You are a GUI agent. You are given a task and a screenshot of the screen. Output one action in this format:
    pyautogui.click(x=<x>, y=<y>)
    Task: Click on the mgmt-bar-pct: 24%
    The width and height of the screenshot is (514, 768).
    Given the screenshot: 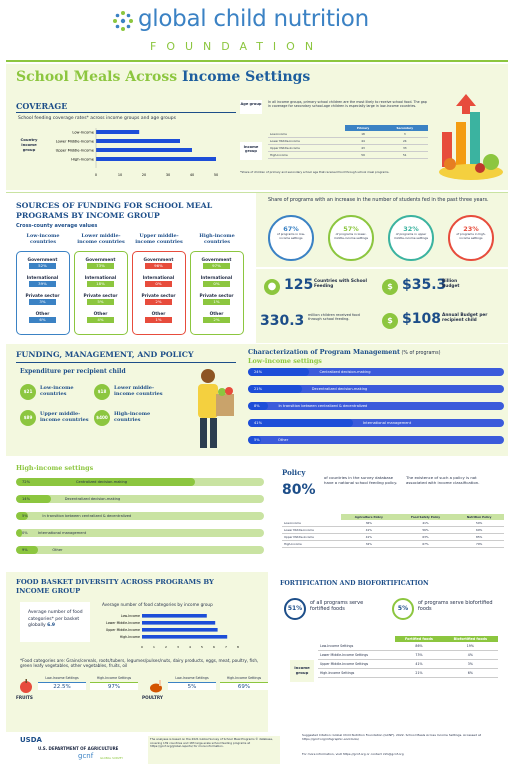 What is the action you would take?
    pyautogui.click(x=258, y=372)
    